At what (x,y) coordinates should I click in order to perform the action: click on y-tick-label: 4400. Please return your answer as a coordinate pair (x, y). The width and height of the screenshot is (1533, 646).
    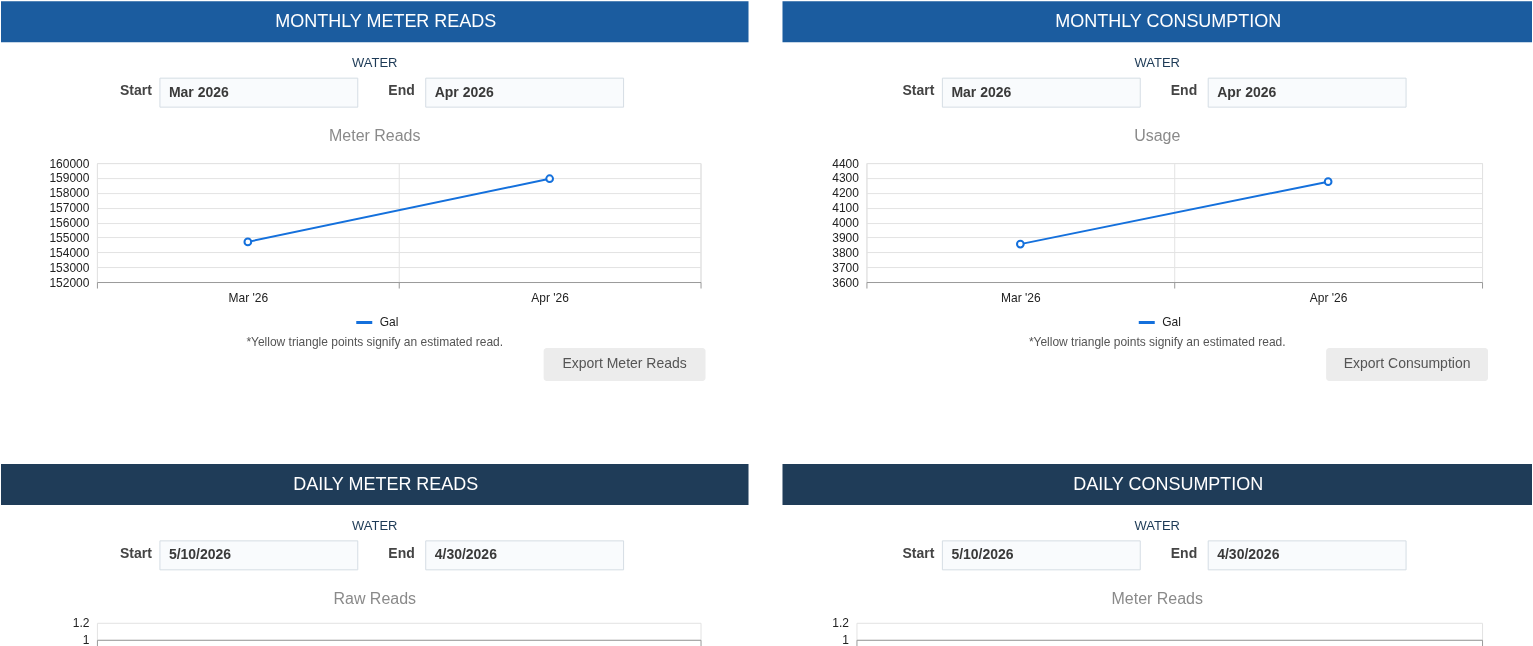
    Looking at the image, I should click on (846, 163).